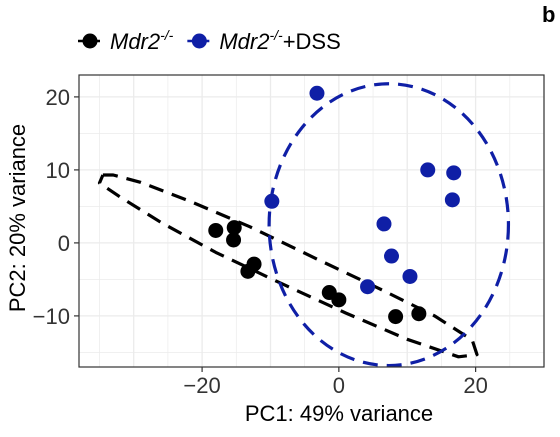  I want to click on x-tick-label: 20, so click(475, 385).